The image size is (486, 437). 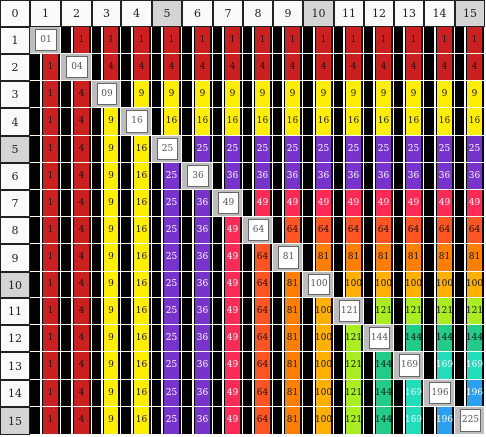 I want to click on column-header: 12, so click(x=379, y=13).